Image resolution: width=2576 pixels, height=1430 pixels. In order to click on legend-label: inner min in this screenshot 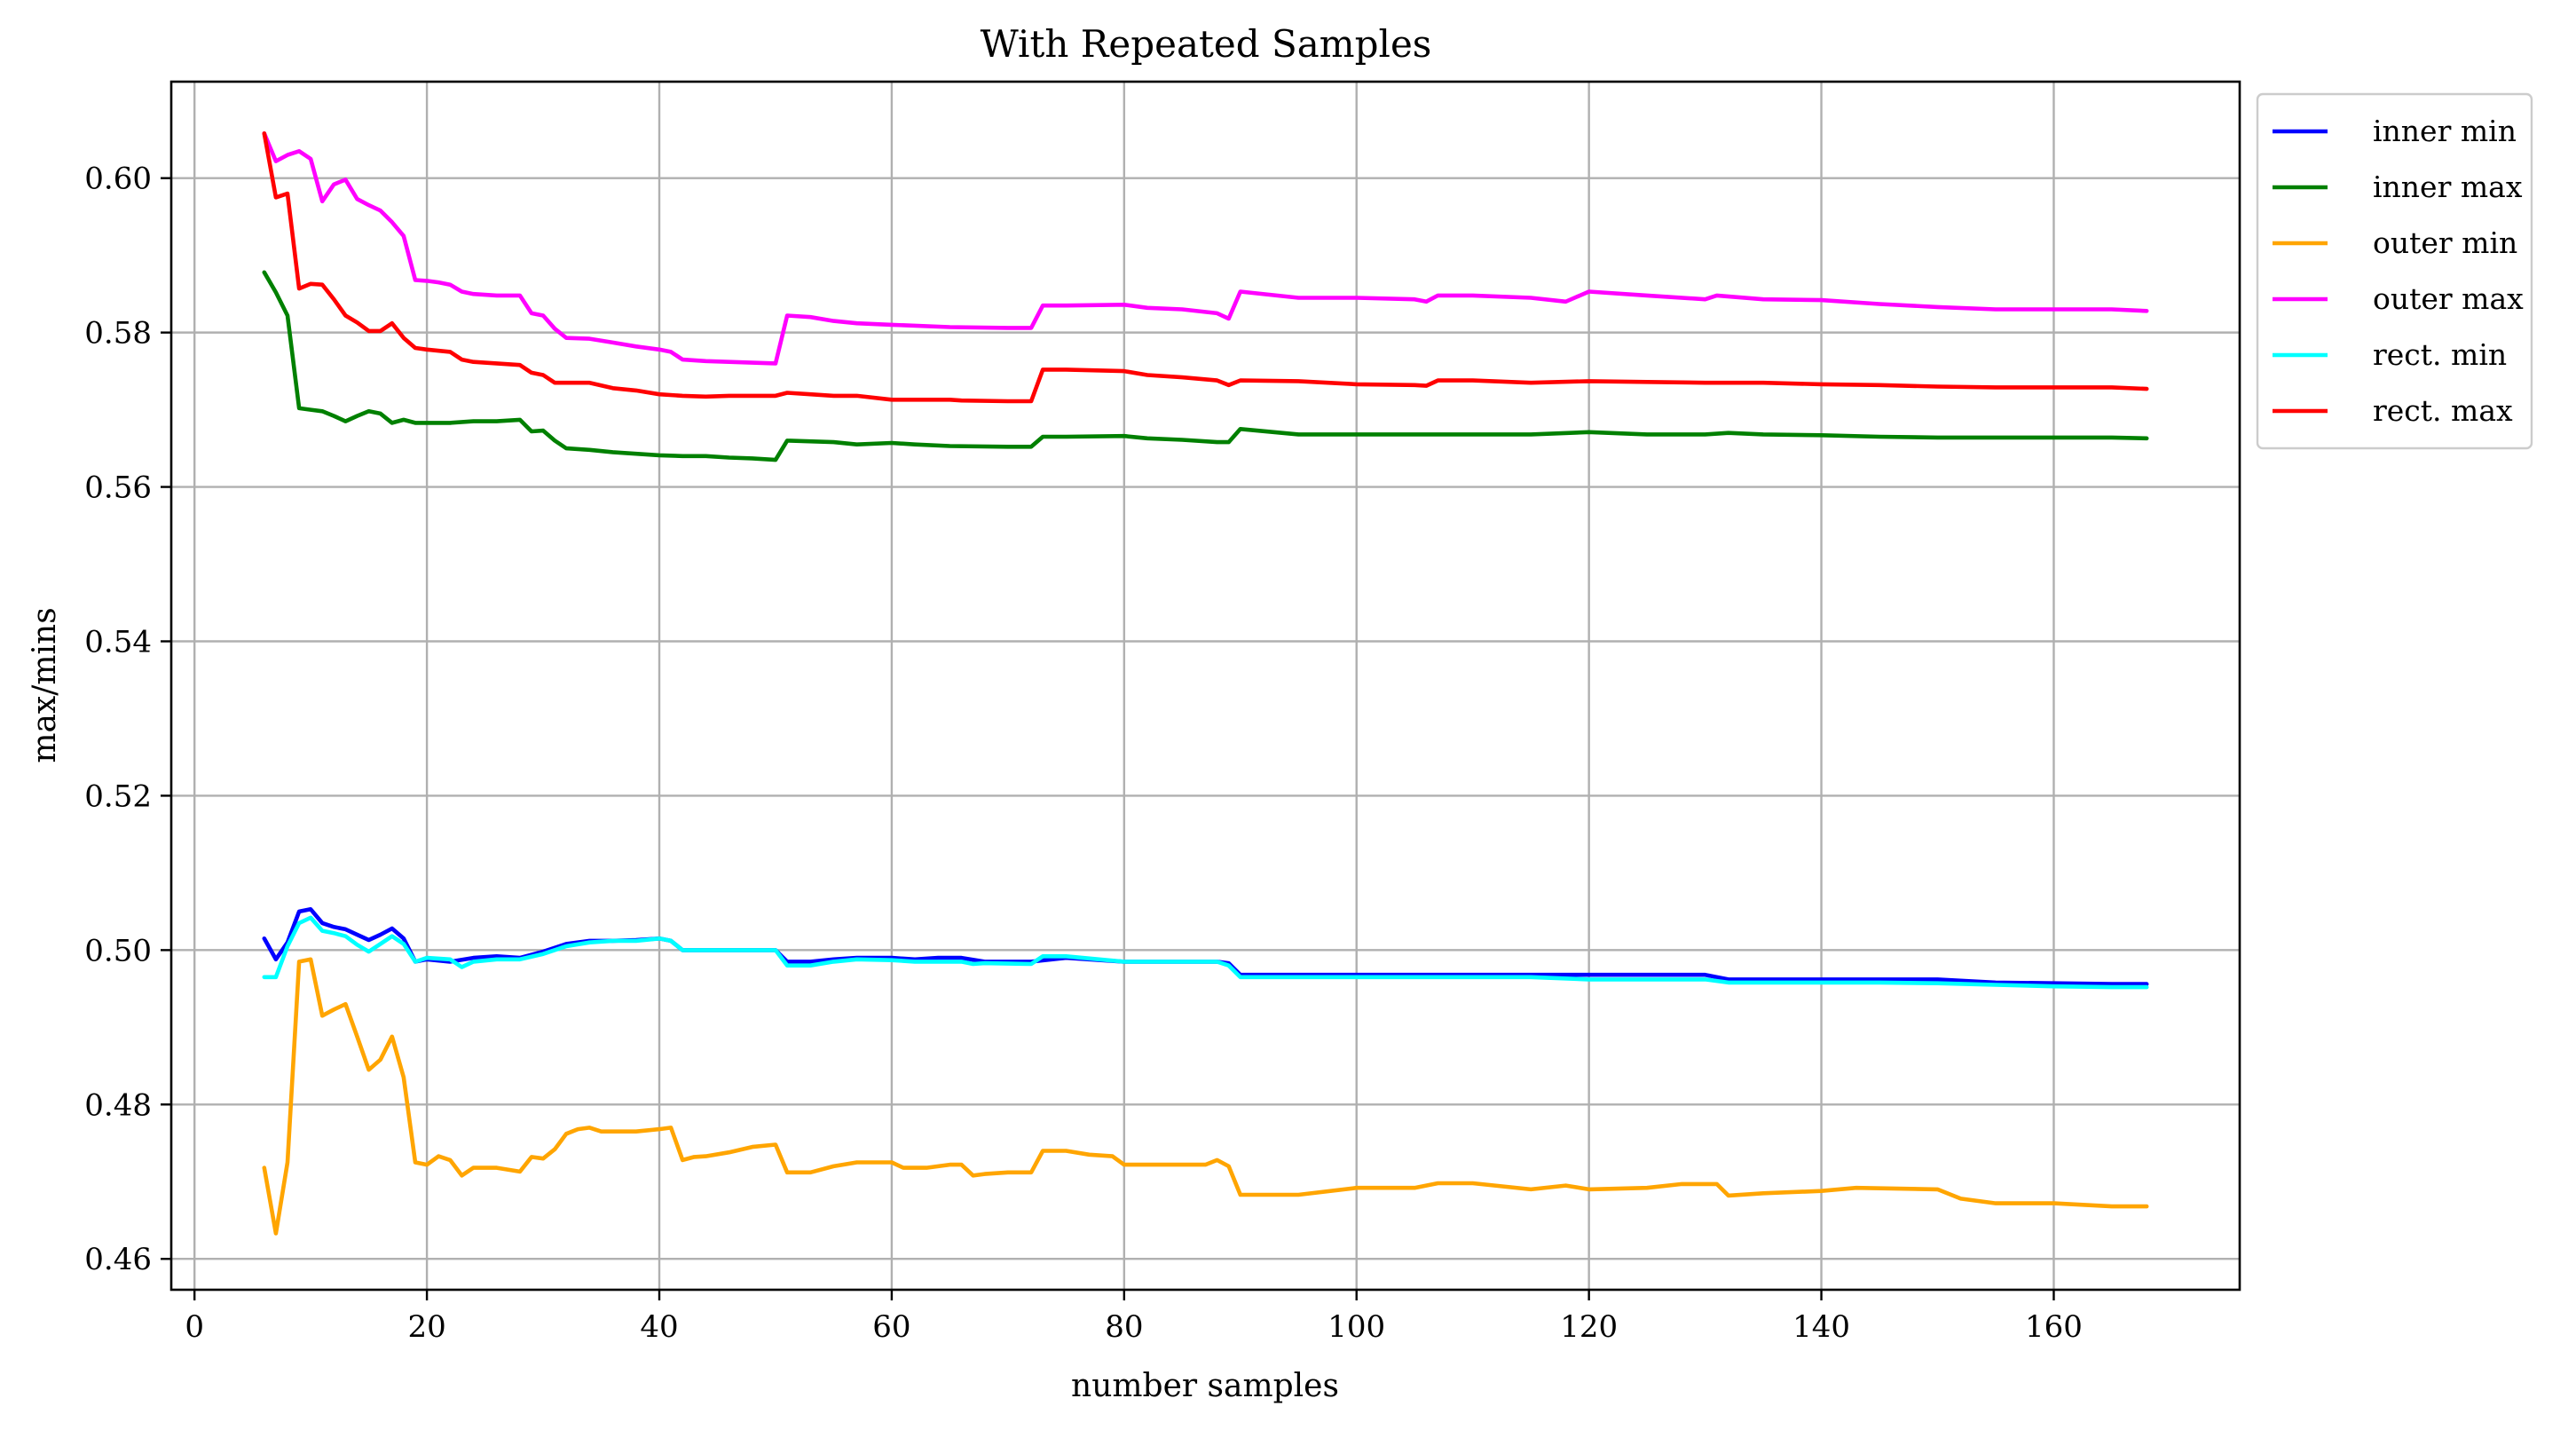, I will do `click(2445, 131)`.